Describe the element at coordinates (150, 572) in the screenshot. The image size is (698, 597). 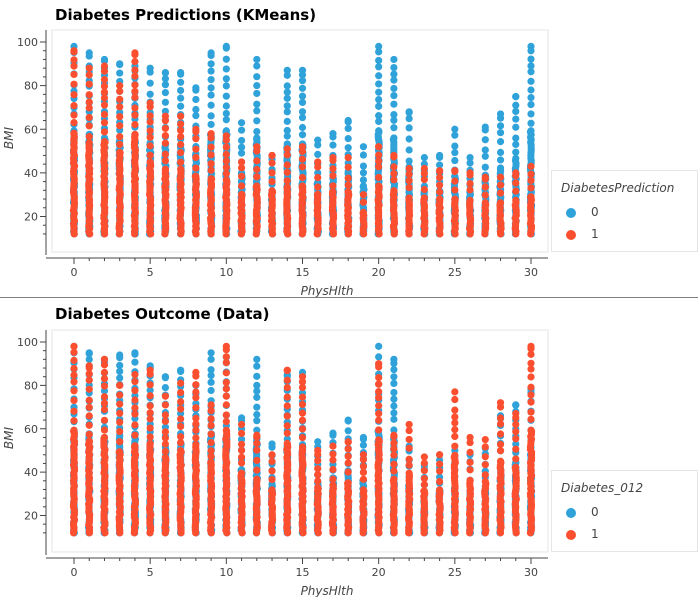
I see `x-tick-label: 5` at that location.